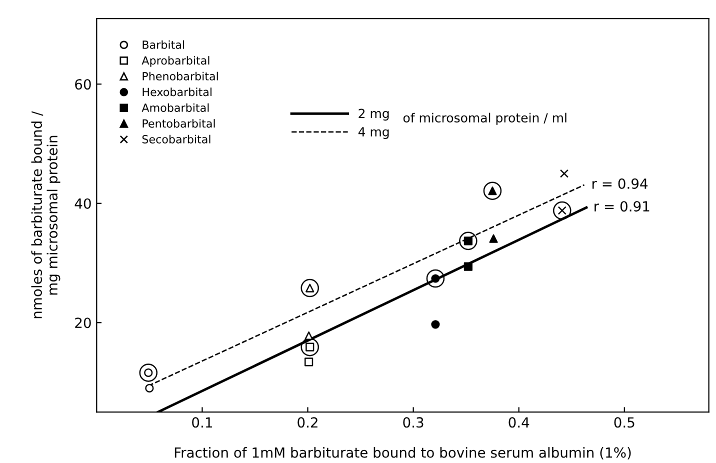 Image resolution: width=716 pixels, height=463 pixels. Describe the element at coordinates (484, 118) in the screenshot. I see `annotation: of microsomal protein / ml` at that location.